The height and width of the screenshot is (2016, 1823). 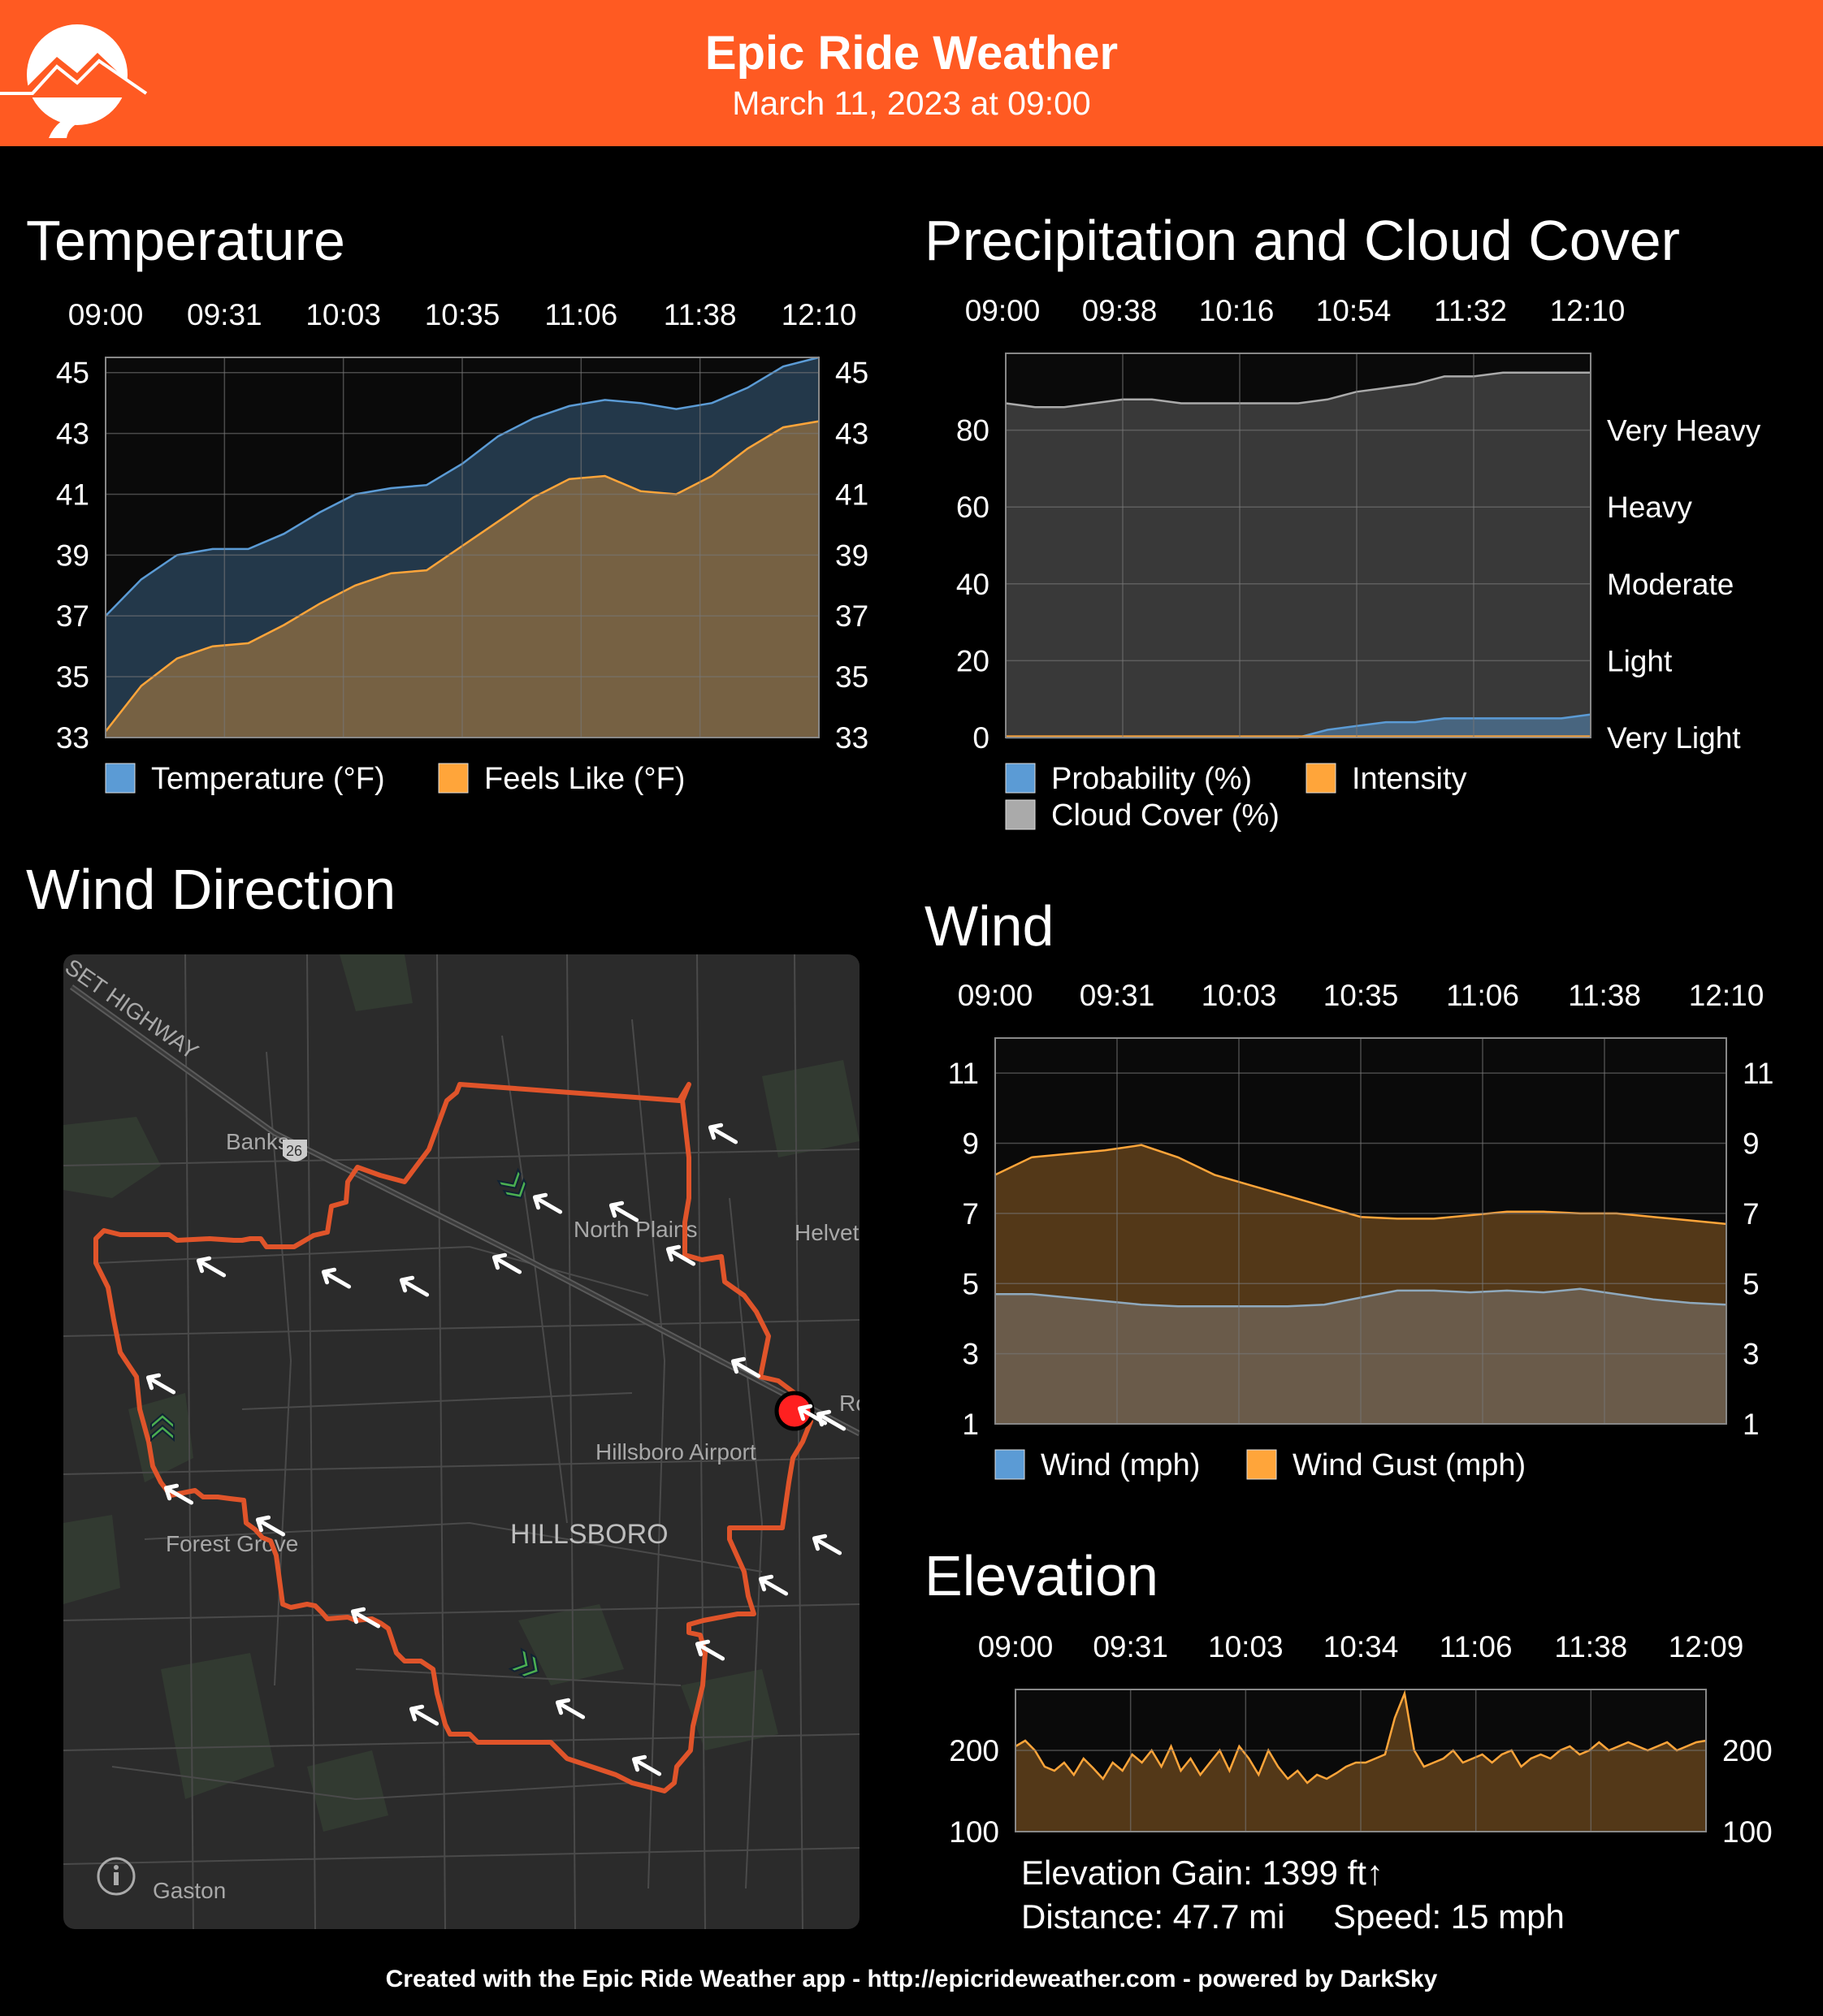 What do you see at coordinates (584, 779) in the screenshot?
I see `temperature-legend-label: Feels Like (°F)` at bounding box center [584, 779].